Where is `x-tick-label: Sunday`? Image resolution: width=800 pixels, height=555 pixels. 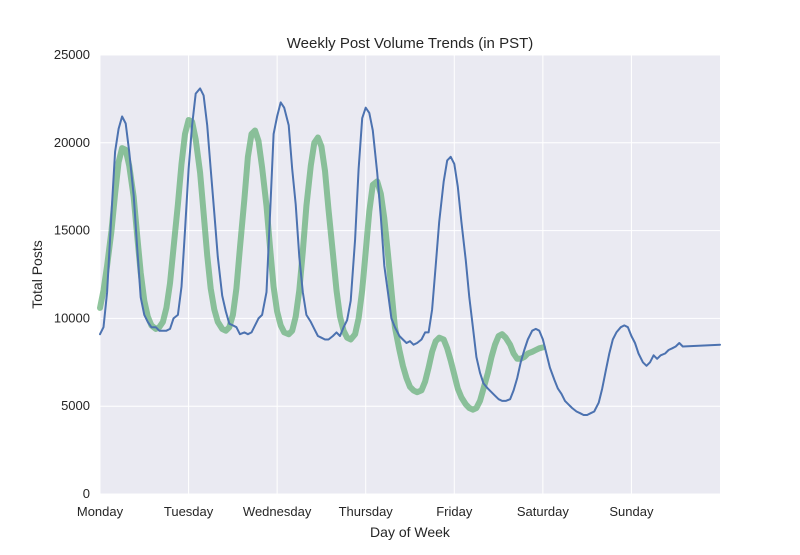
x-tick-label: Sunday is located at coordinates (631, 511).